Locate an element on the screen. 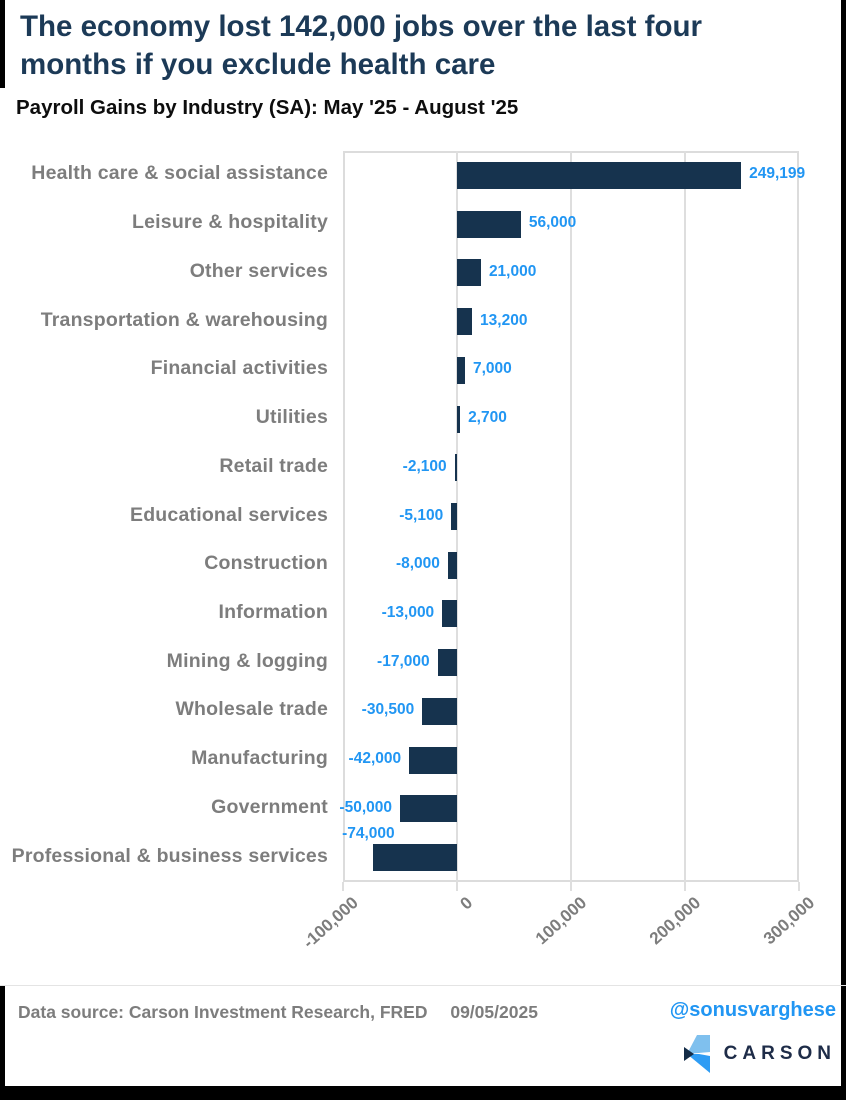 The height and width of the screenshot is (1100, 846). carson-logo-icon is located at coordinates (696, 1054).